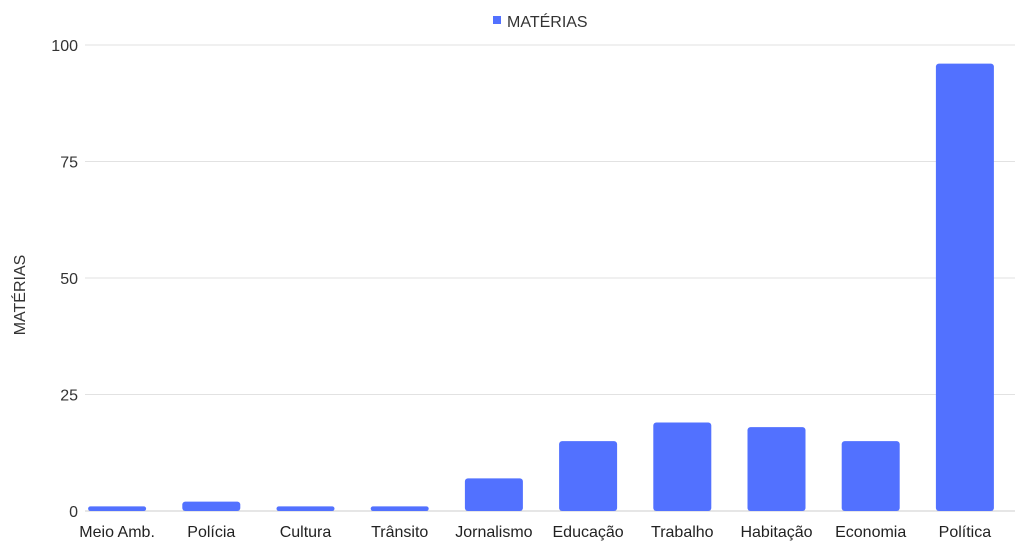 The image size is (1015, 543). I want to click on bar-tr-nsito, so click(399, 508).